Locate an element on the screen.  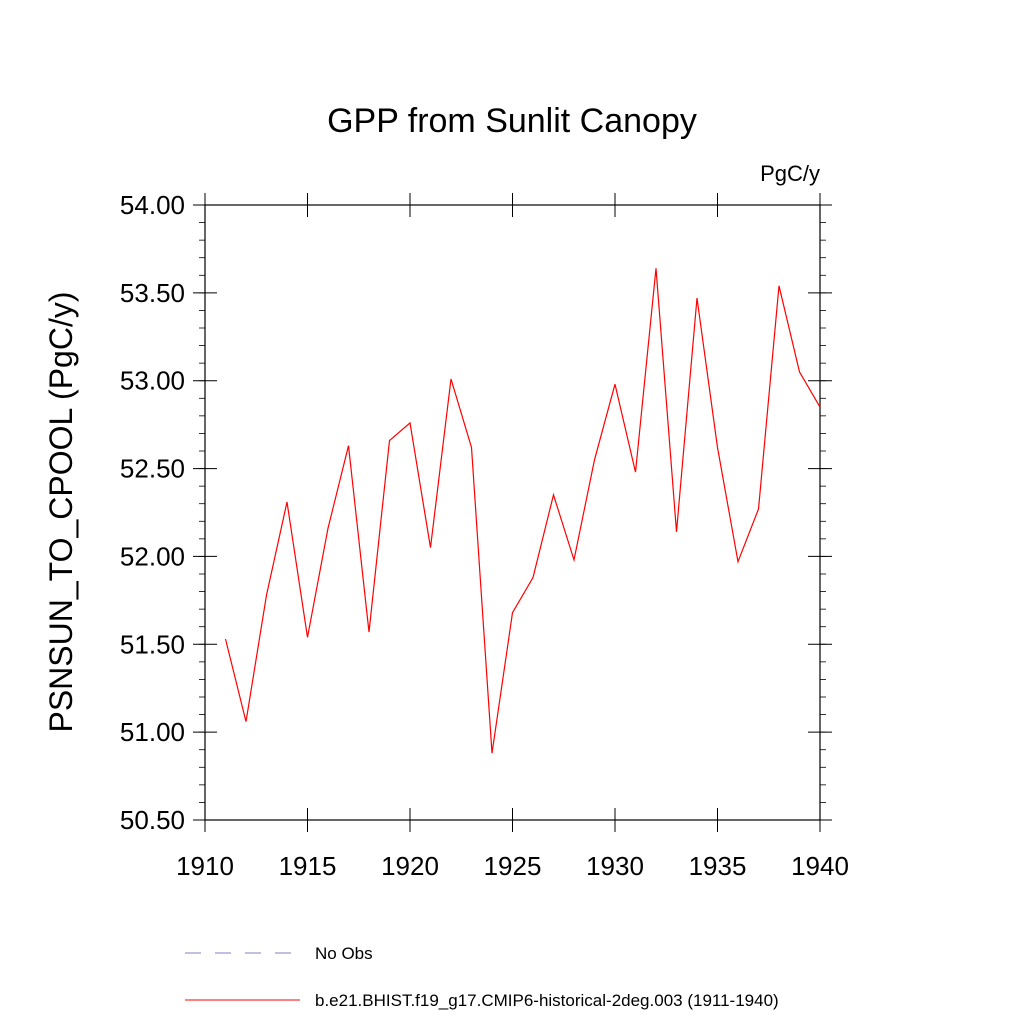
x-tick-label: 1910 is located at coordinates (205, 866).